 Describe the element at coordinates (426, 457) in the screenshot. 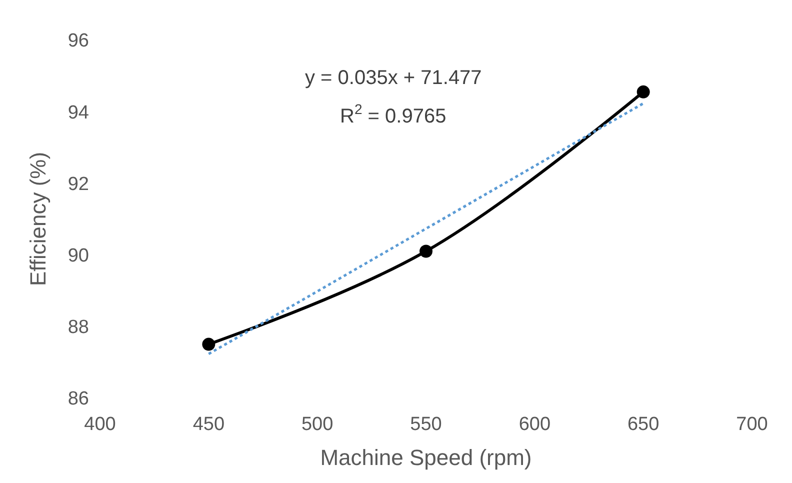

I see `x-axis-title: Machine Speed (rpm)` at that location.